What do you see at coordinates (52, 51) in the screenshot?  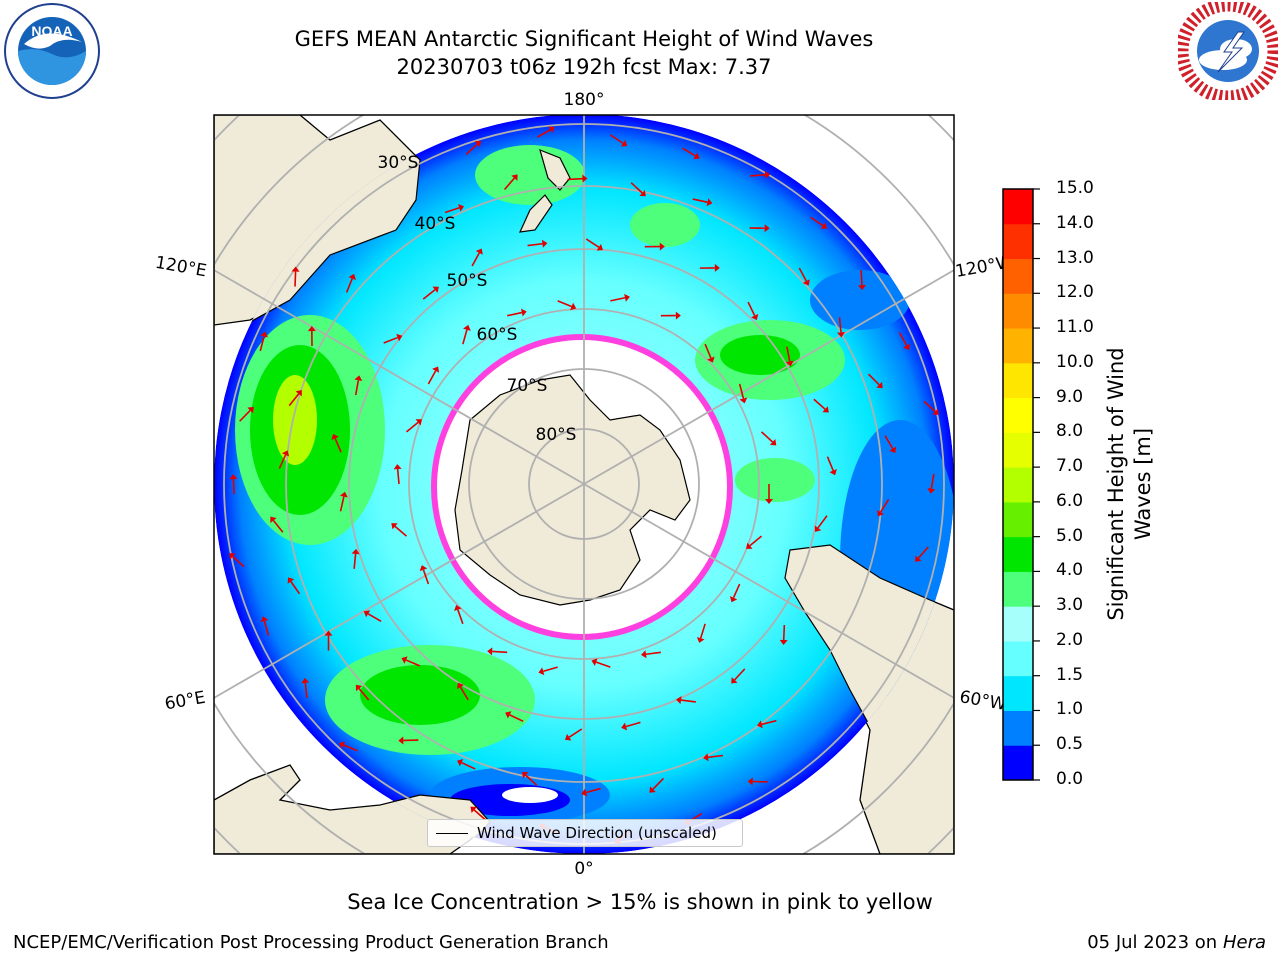 I see `noaa-logo: NOAA` at bounding box center [52, 51].